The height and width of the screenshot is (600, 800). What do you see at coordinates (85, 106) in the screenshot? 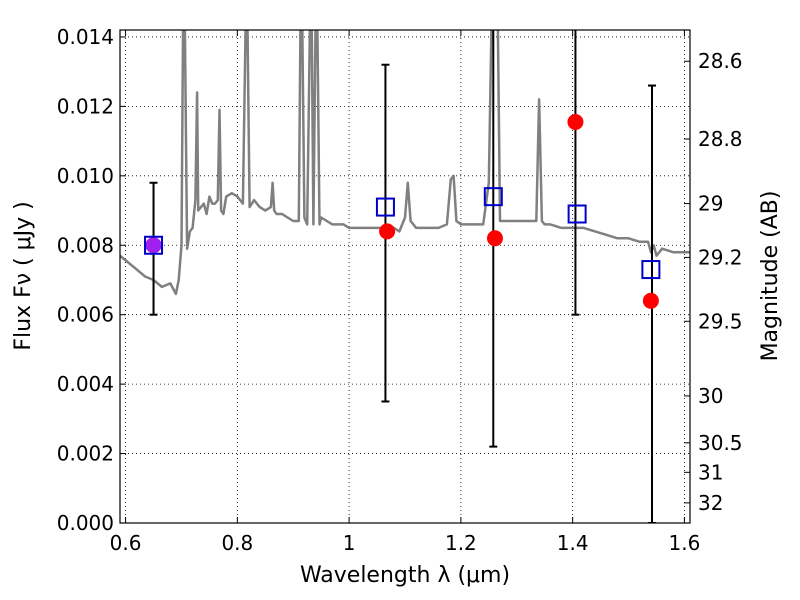
I see `y-tick-label: 0.012` at bounding box center [85, 106].